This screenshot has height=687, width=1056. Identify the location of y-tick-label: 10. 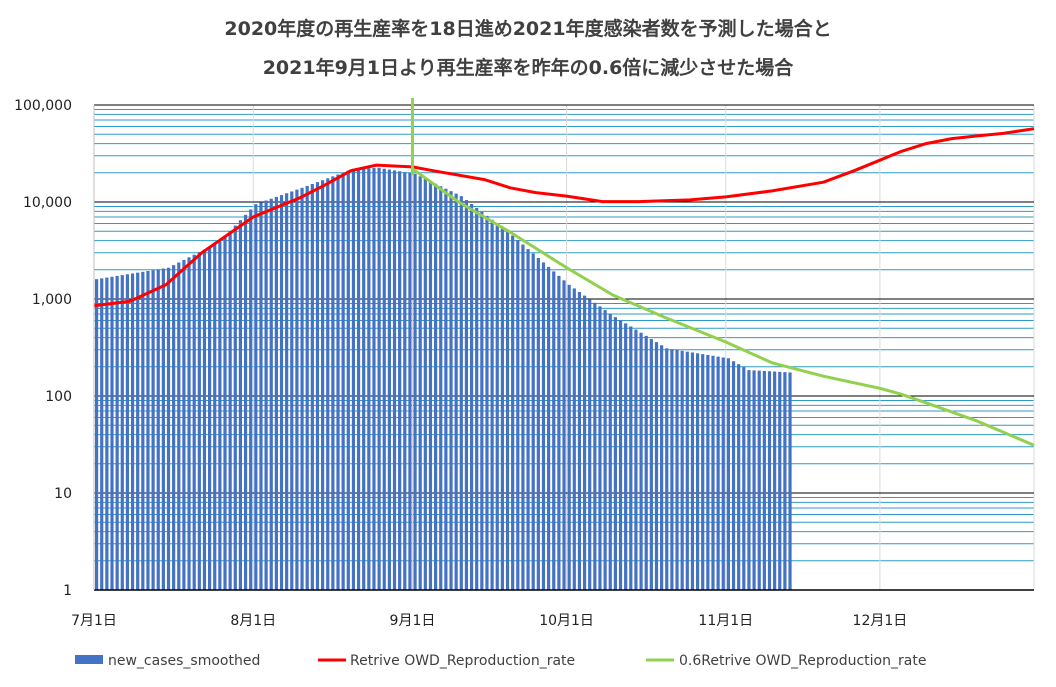
(63, 494).